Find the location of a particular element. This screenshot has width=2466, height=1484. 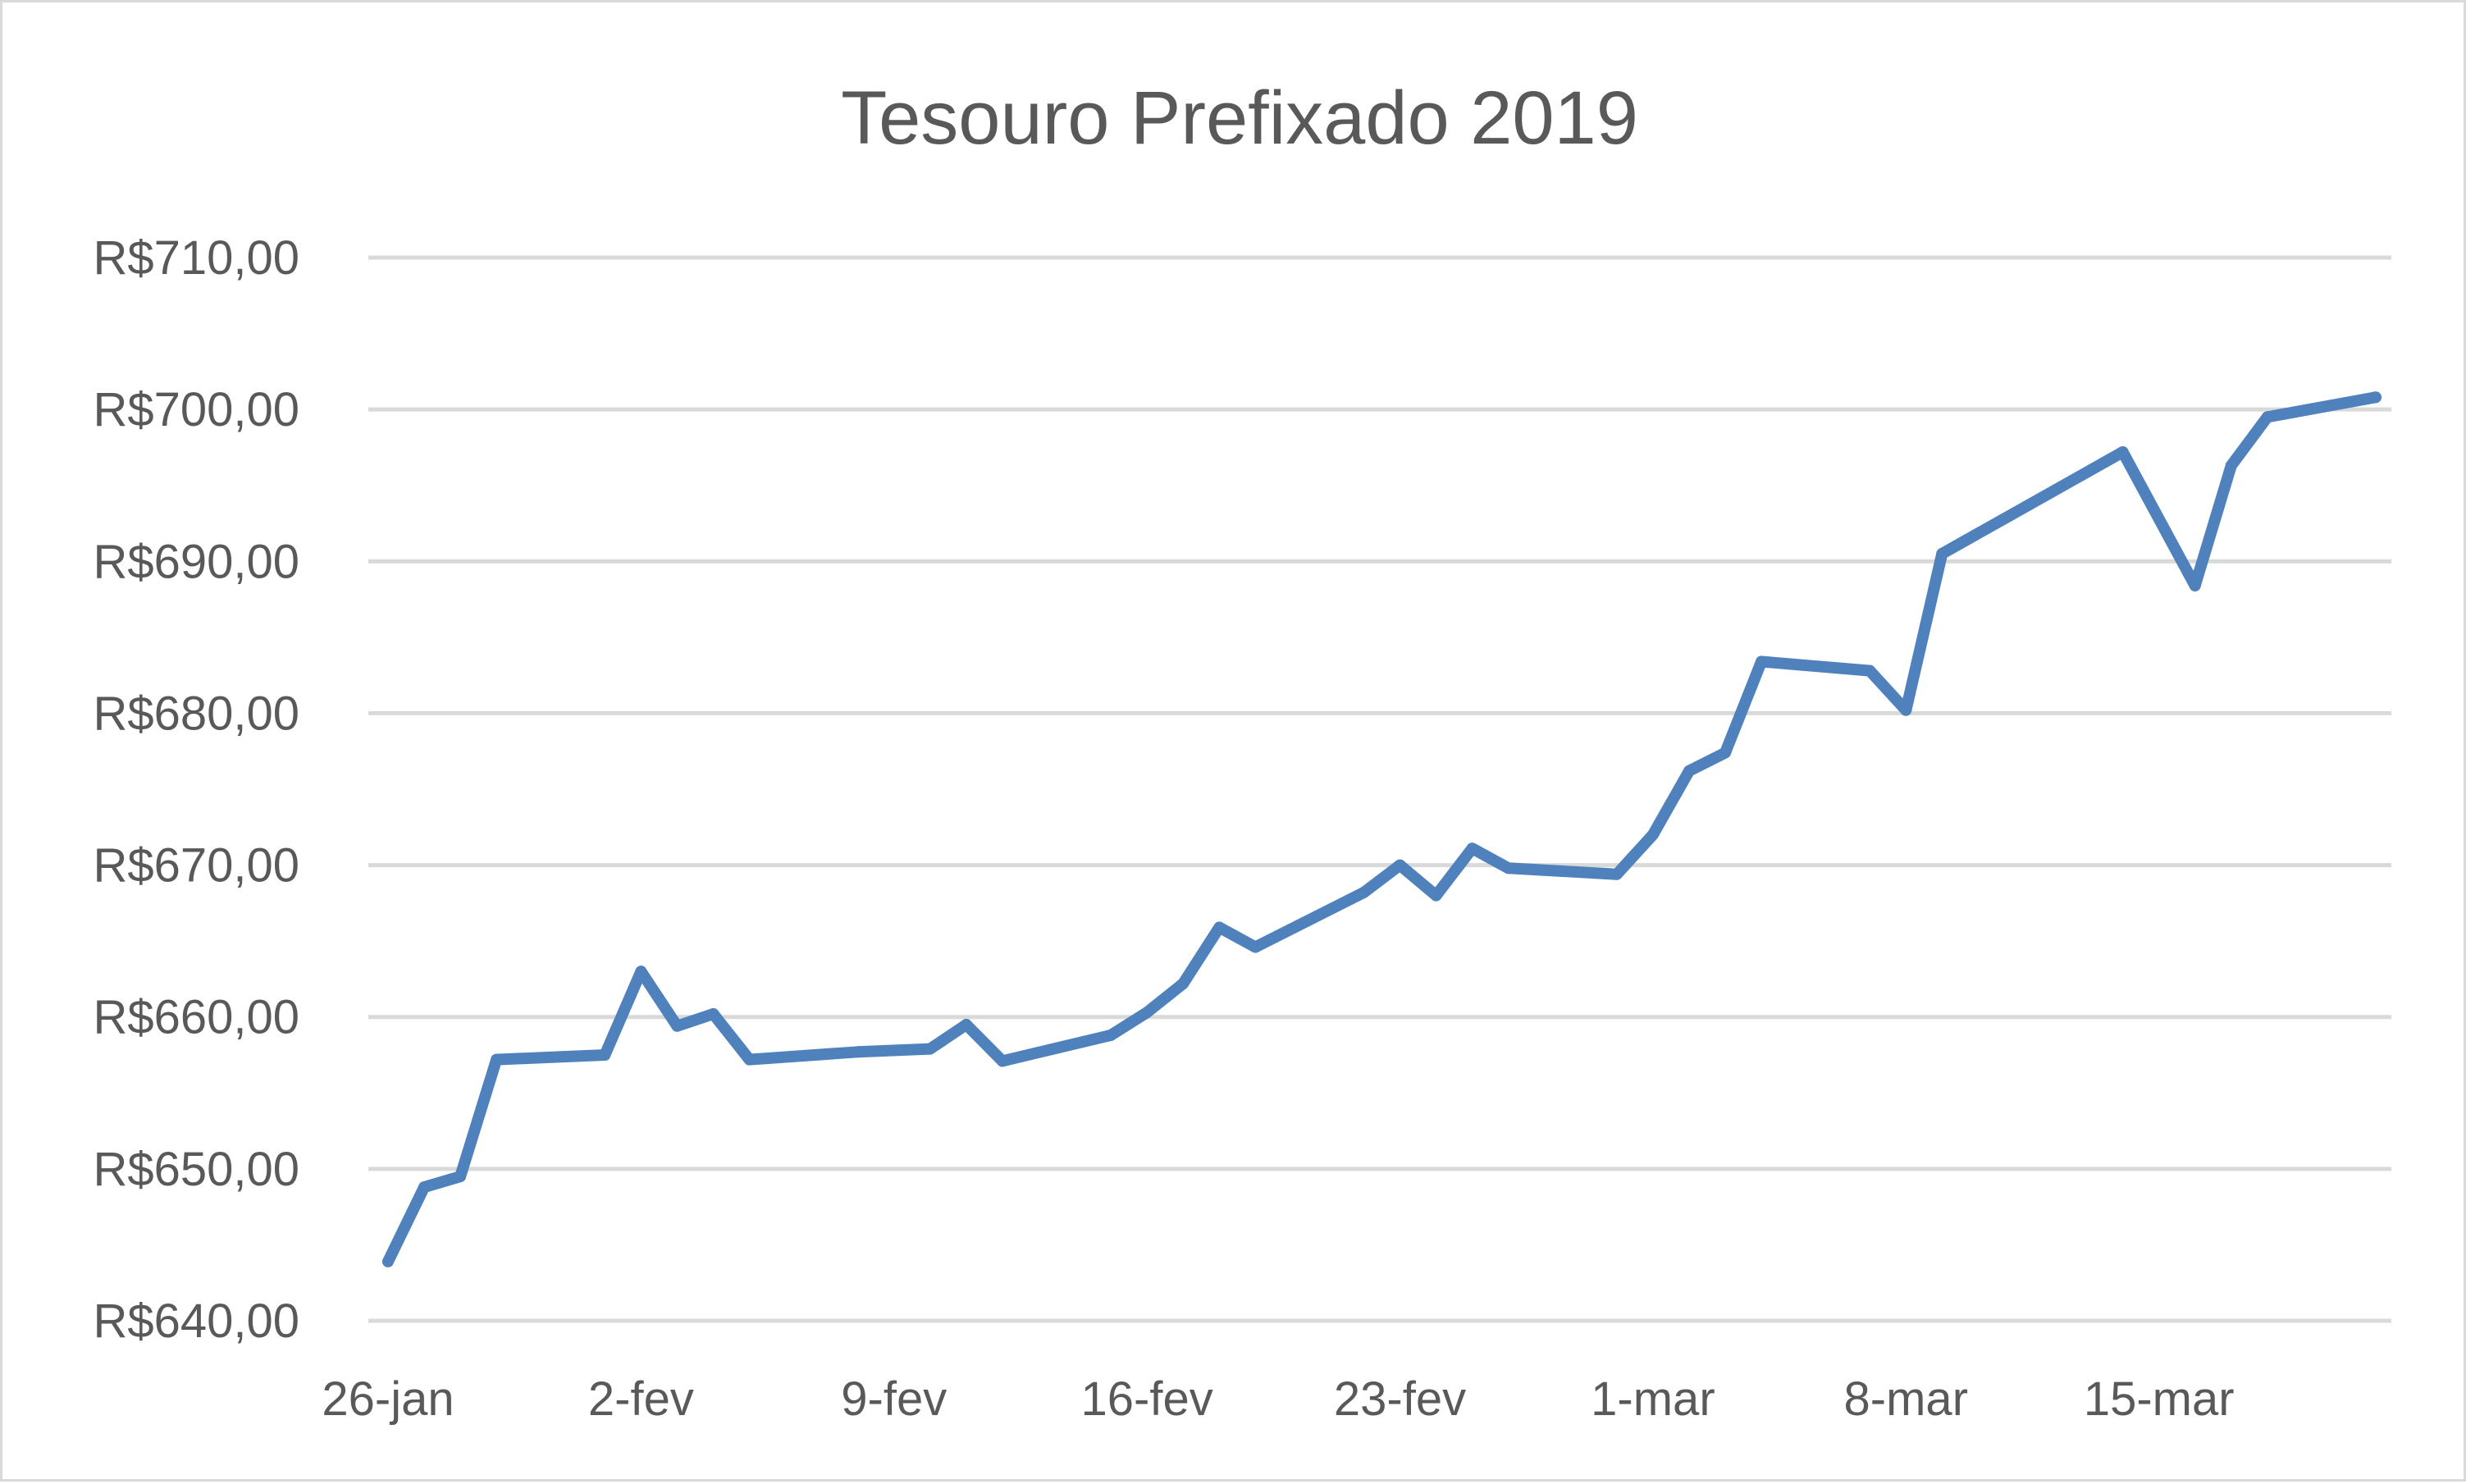

x-tick-label: 2-fev is located at coordinates (641, 1399).